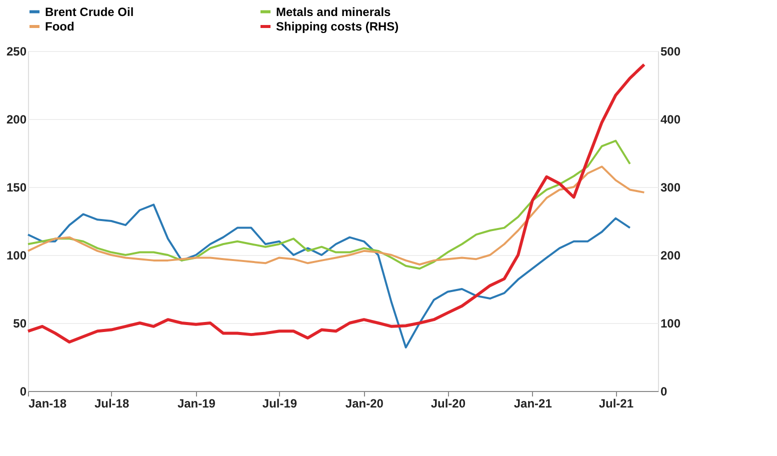 The height and width of the screenshot is (456, 777). What do you see at coordinates (16, 255) in the screenshot?
I see `y-tick-label: 100` at bounding box center [16, 255].